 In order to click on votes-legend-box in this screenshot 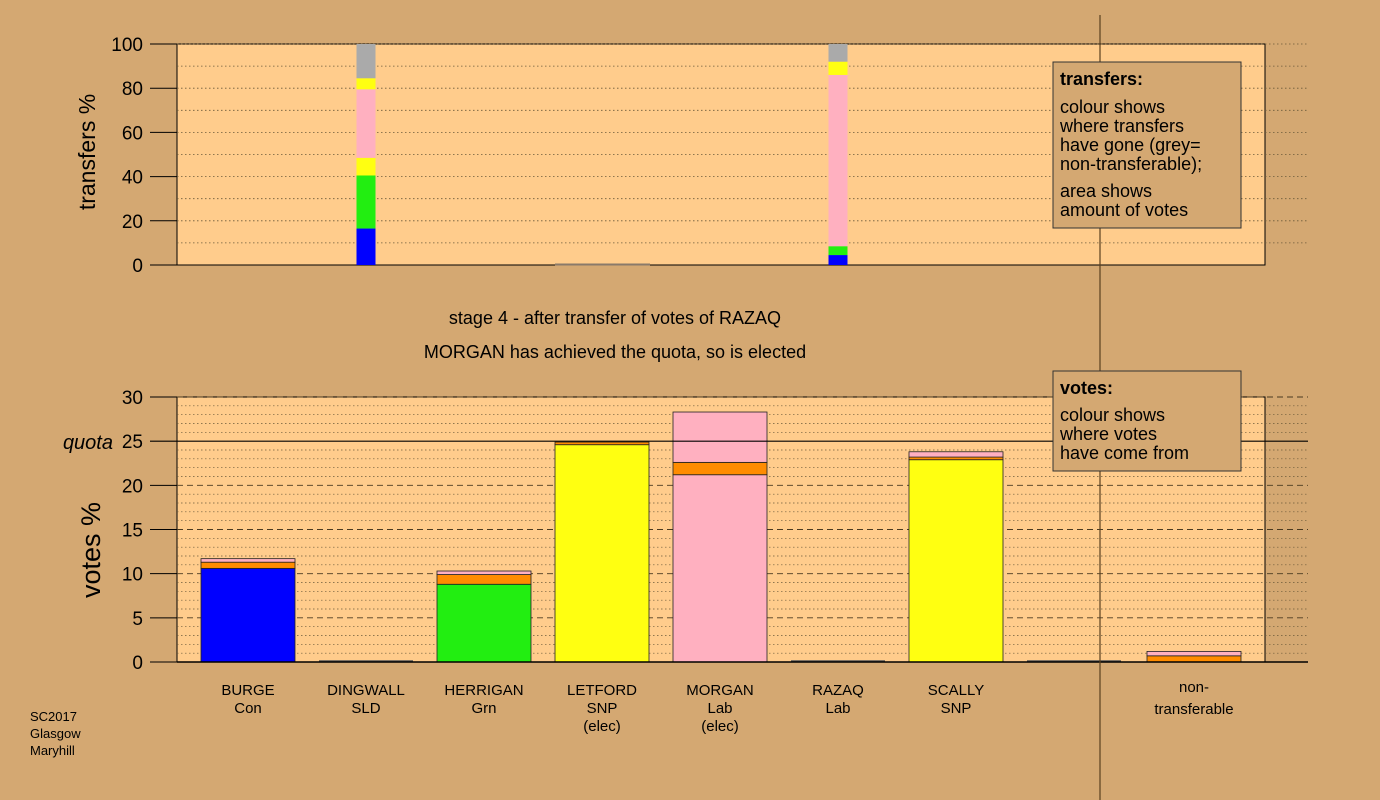, I will do `click(1147, 421)`.